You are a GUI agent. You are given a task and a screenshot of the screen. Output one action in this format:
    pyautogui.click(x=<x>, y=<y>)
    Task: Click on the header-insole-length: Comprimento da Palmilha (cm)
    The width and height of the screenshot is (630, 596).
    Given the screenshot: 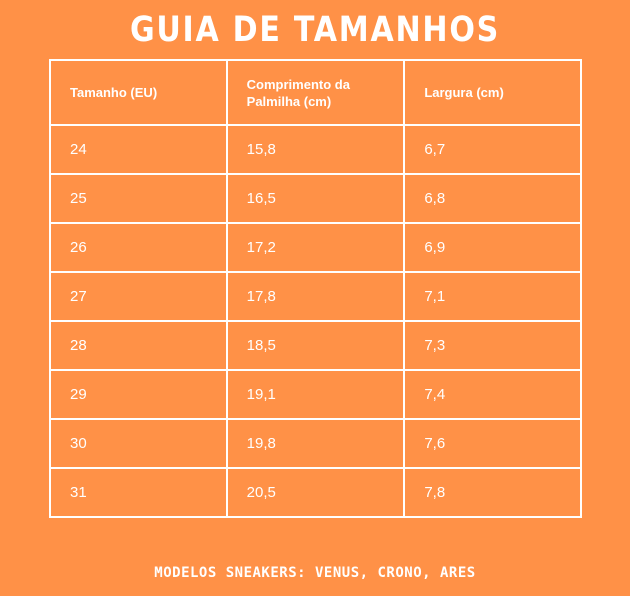 What is the action you would take?
    pyautogui.click(x=315, y=92)
    